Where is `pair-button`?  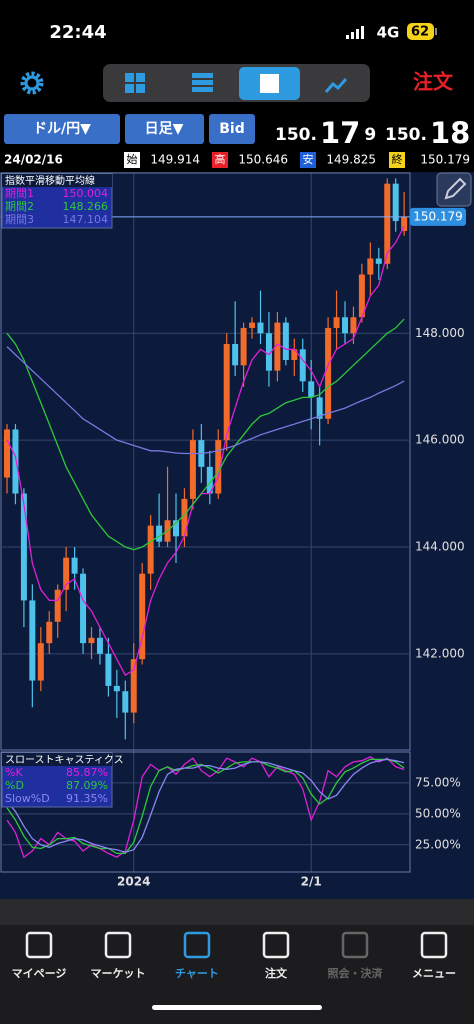
pair-button is located at coordinates (62, 129).